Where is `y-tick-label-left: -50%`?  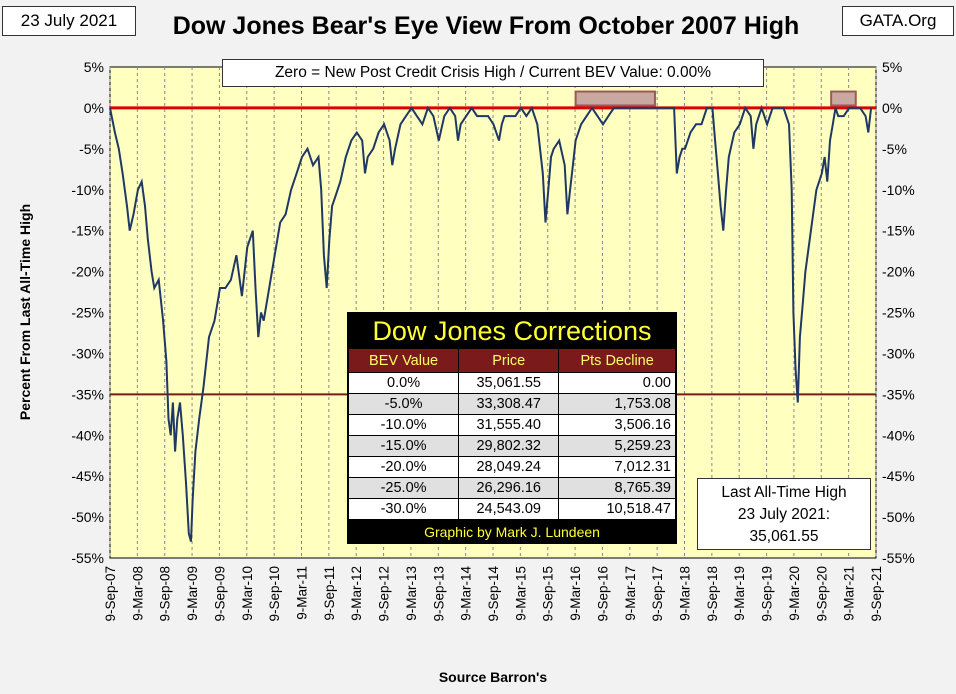 y-tick-label-left: -50% is located at coordinates (87, 517).